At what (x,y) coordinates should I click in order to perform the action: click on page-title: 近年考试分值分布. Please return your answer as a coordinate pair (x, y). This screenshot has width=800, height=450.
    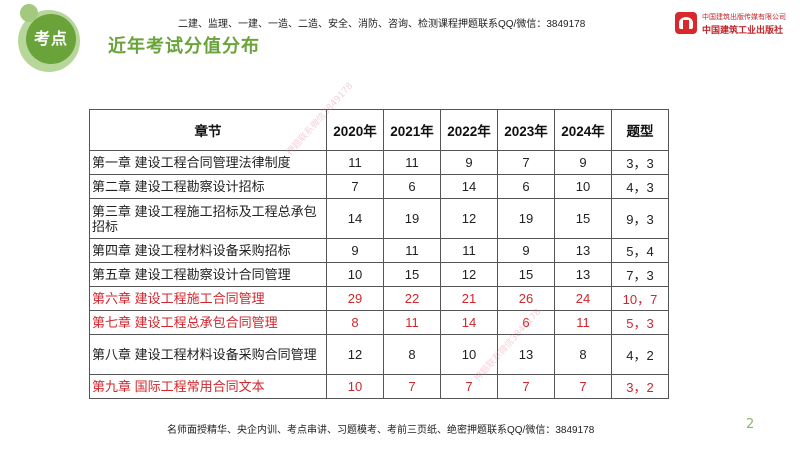
    Looking at the image, I should click on (184, 46).